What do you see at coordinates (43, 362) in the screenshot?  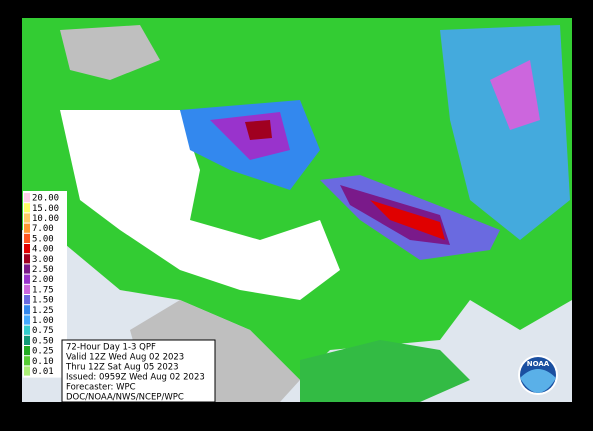 I see `legend-label: 0.10` at bounding box center [43, 362].